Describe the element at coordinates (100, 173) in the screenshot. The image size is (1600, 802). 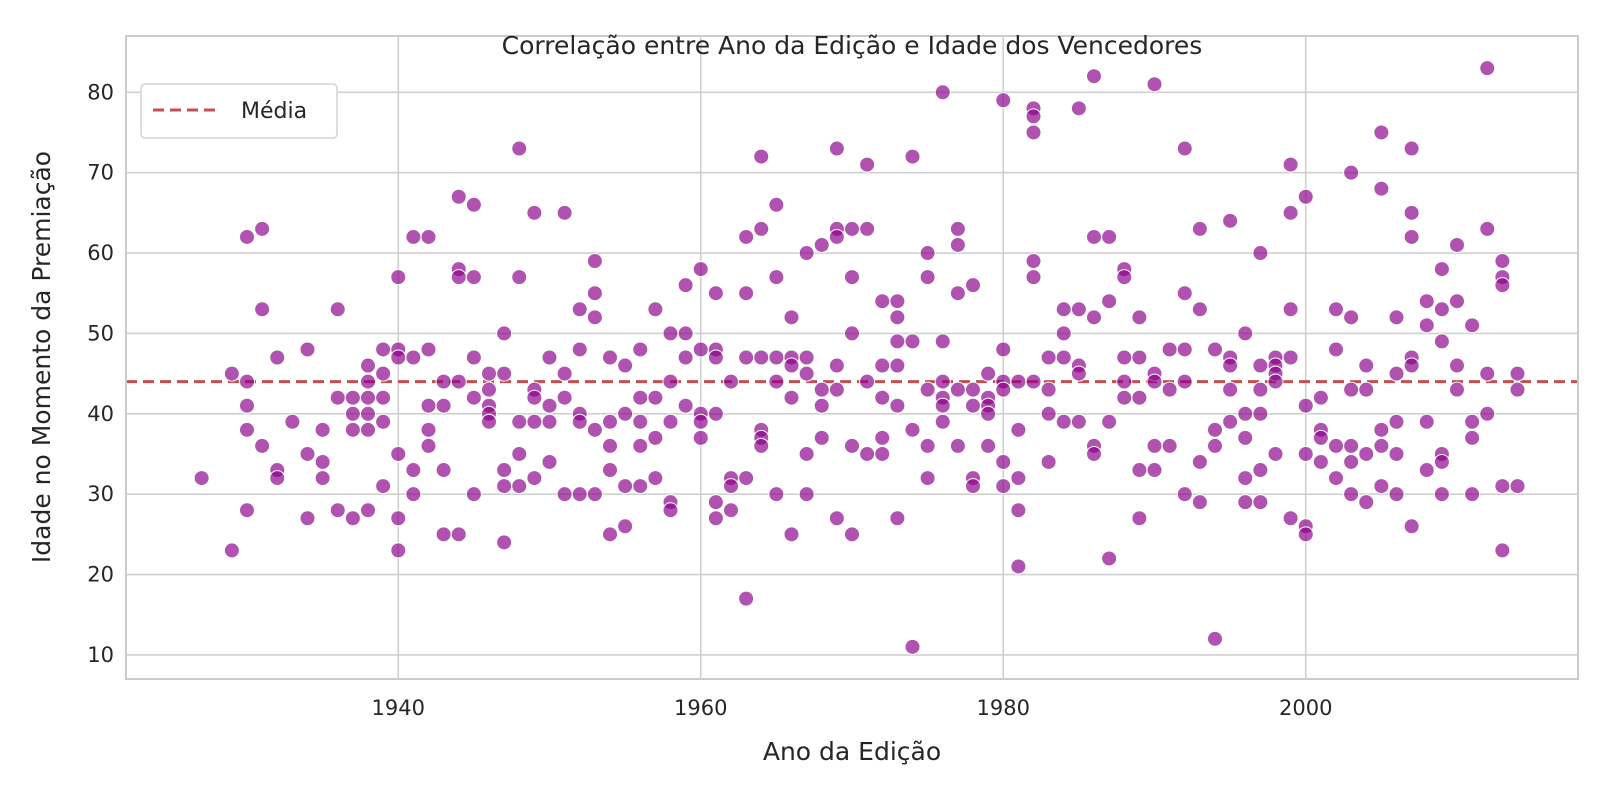
I see `y-tick-label: 70` at that location.